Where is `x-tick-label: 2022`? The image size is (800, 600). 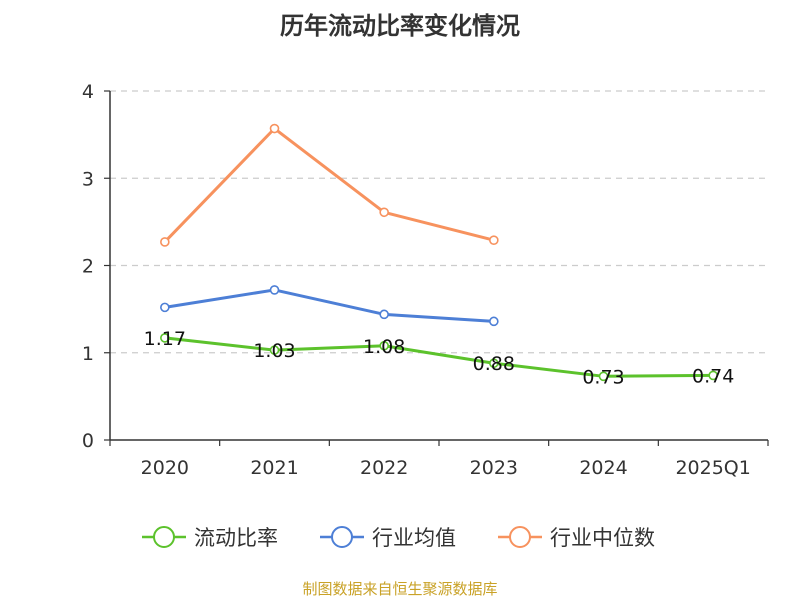 x-tick-label: 2022 is located at coordinates (384, 468).